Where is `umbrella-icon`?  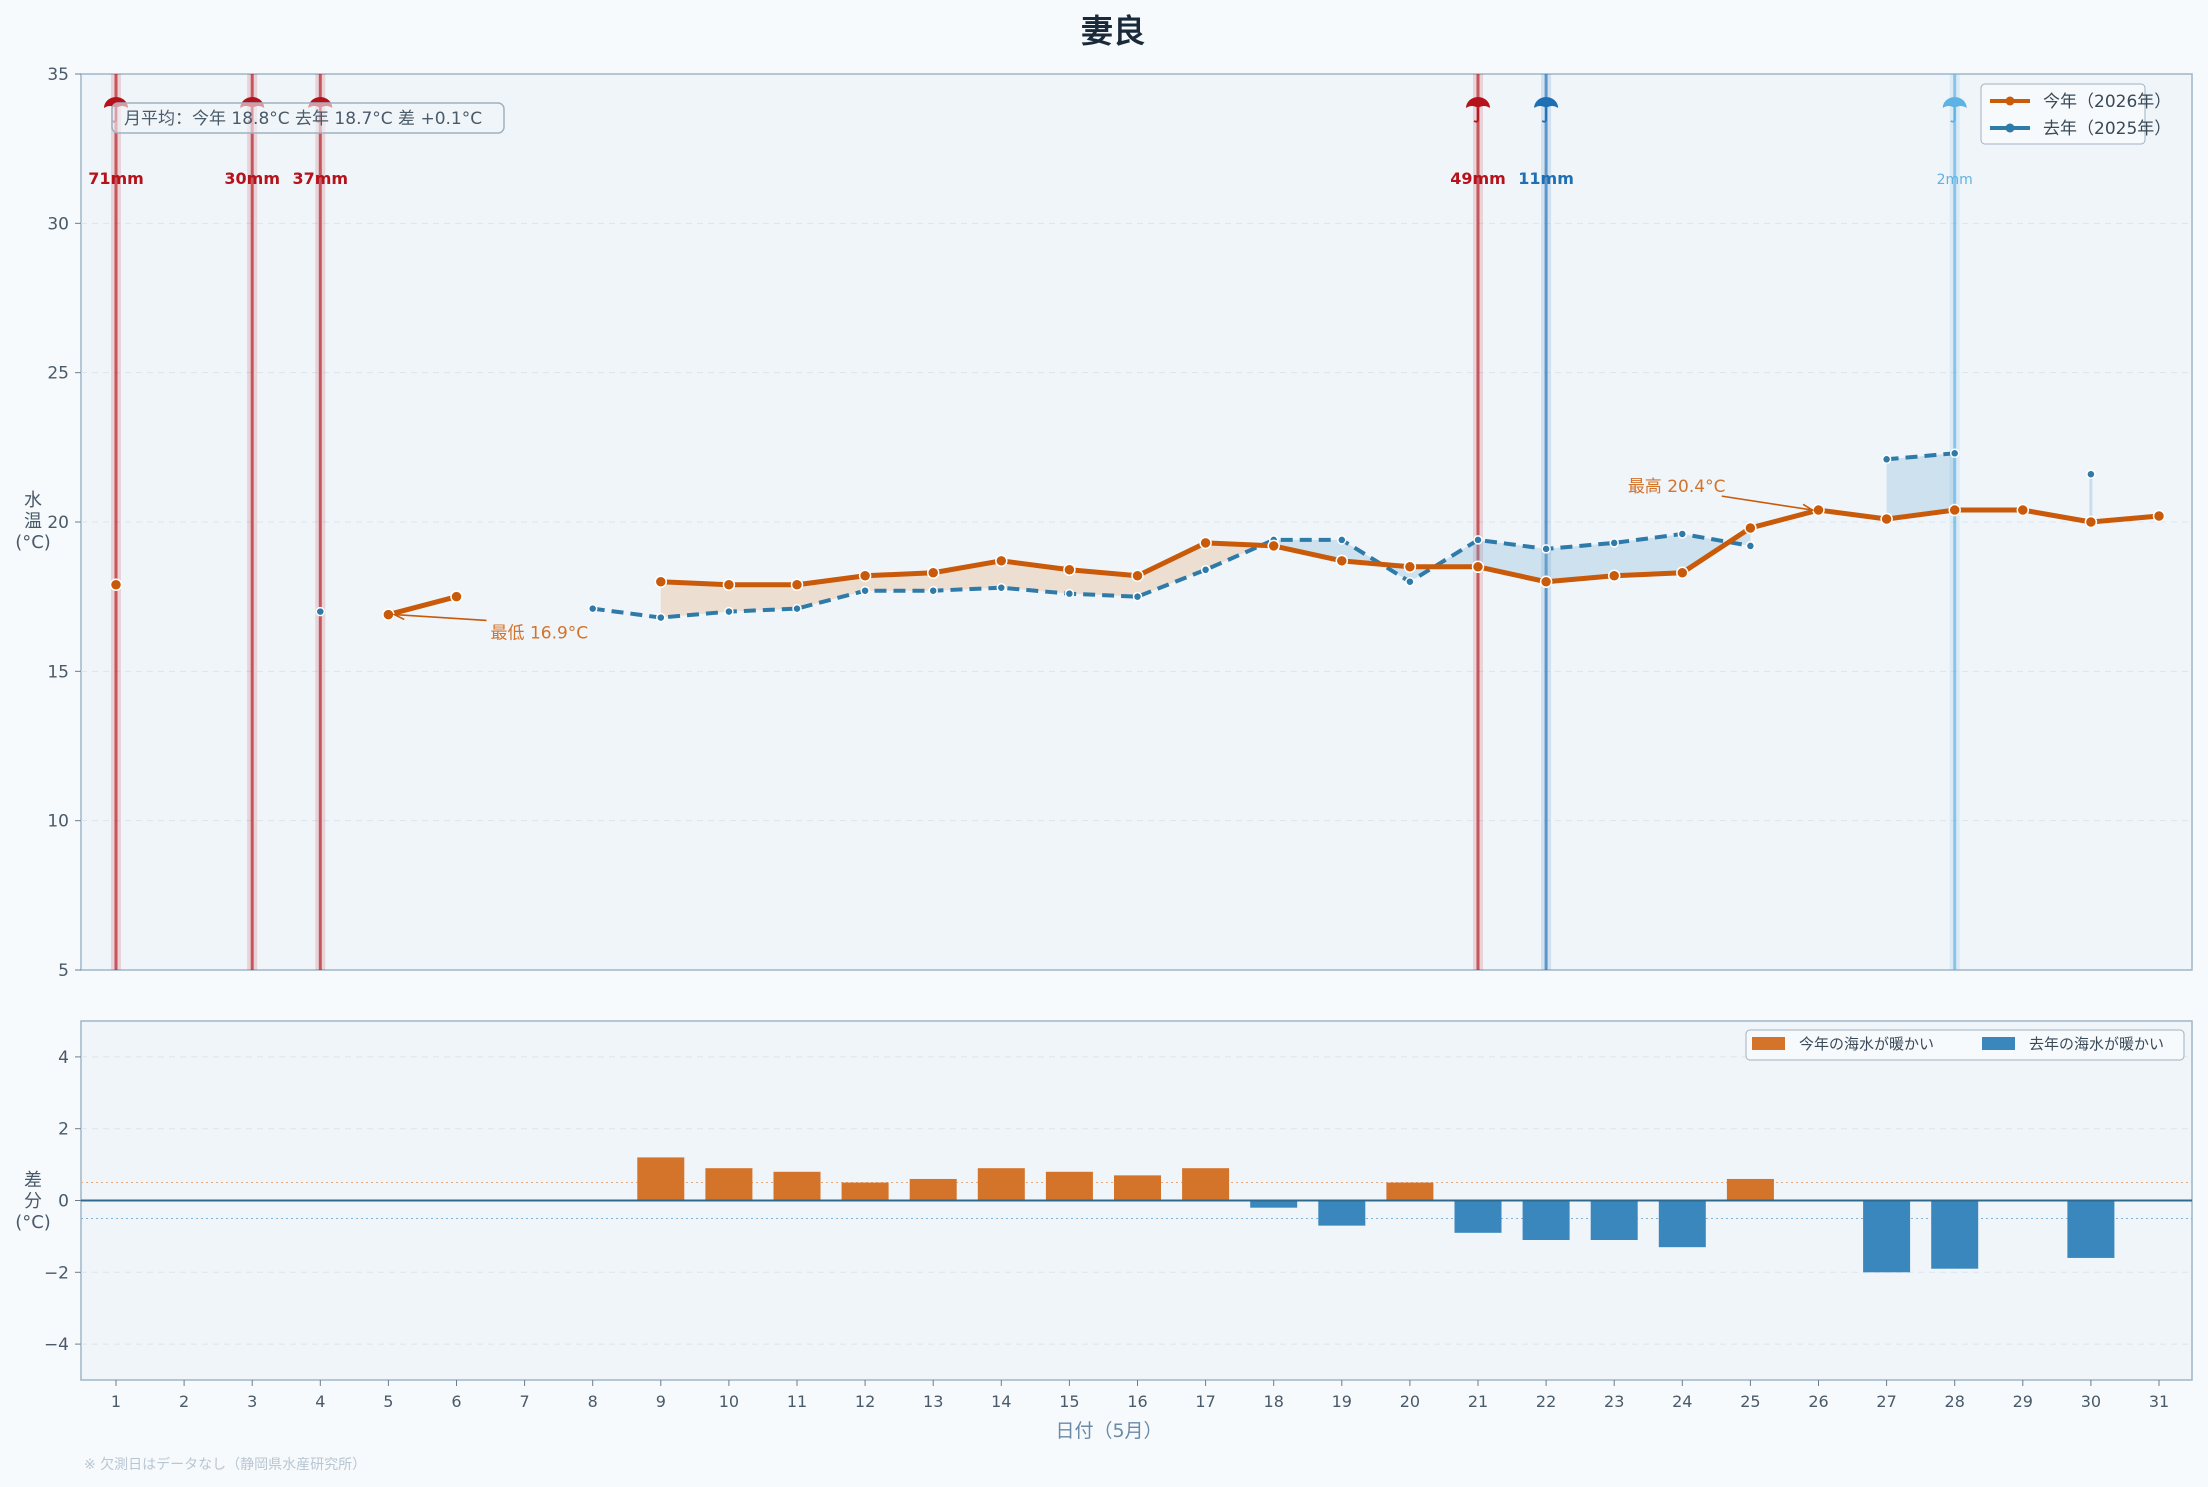 umbrella-icon is located at coordinates (1478, 110).